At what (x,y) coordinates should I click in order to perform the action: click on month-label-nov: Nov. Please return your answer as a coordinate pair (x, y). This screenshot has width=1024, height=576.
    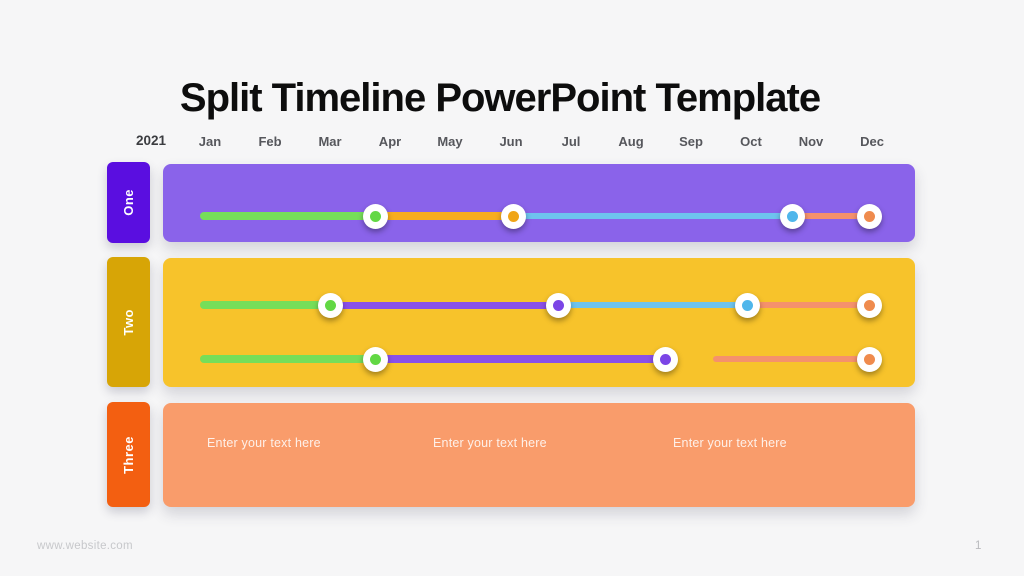
    Looking at the image, I should click on (811, 141).